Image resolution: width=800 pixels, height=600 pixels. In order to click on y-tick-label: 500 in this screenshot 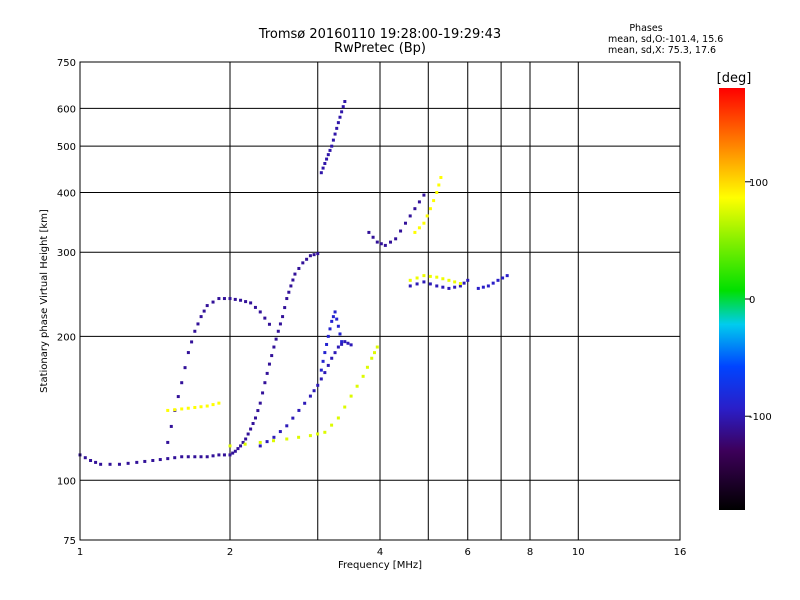, I will do `click(66, 147)`.